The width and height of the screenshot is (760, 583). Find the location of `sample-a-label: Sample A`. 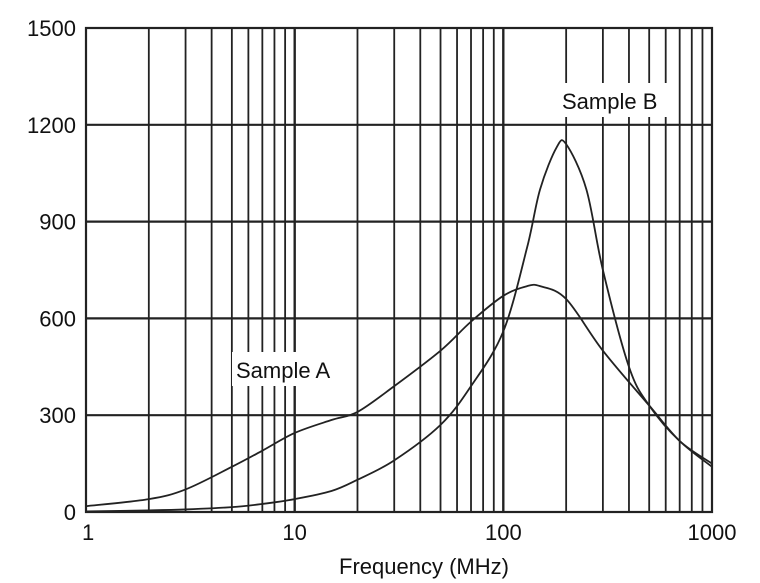

sample-a-label: Sample A is located at coordinates (283, 370).